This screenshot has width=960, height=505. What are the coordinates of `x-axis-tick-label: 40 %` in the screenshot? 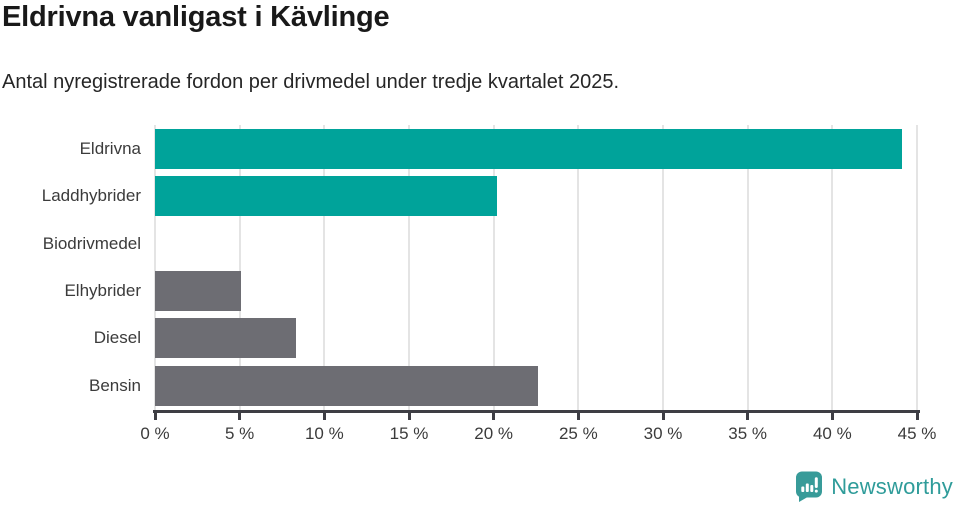 It's located at (832, 433).